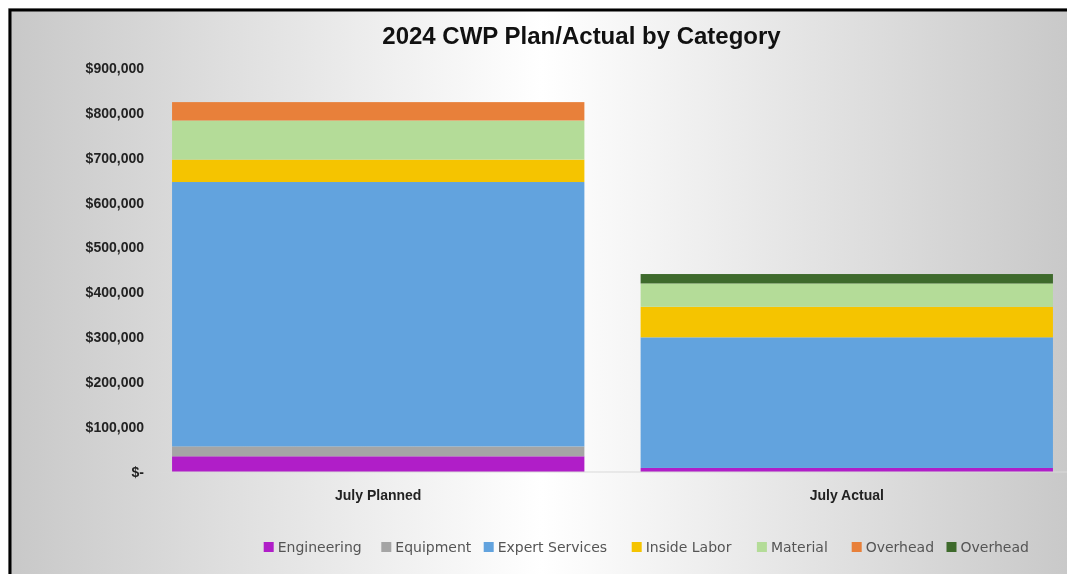 This screenshot has width=1067, height=574. Describe the element at coordinates (115, 157) in the screenshot. I see `y-tick-label: $700,000` at that location.